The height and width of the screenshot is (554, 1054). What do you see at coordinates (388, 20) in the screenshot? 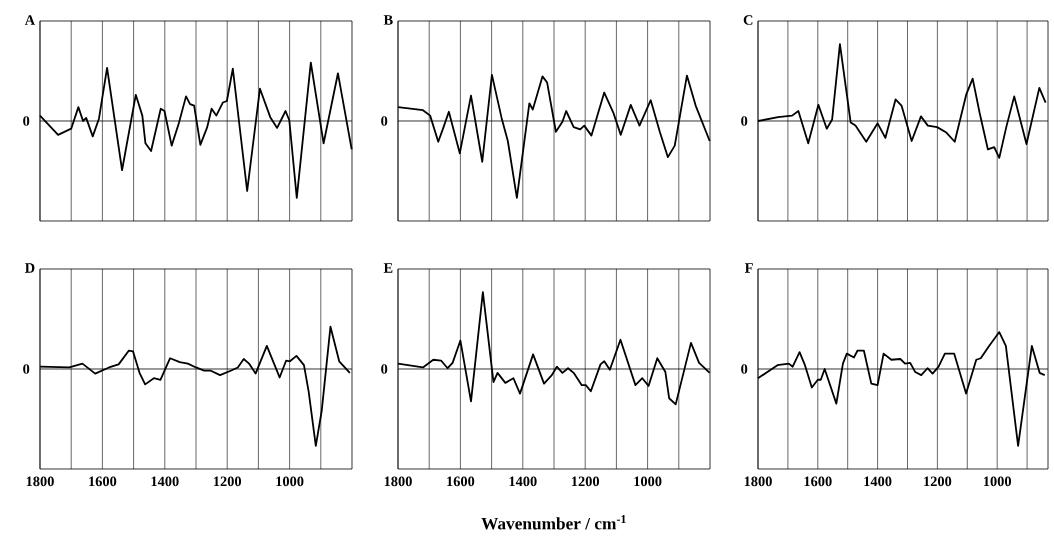
I see `chart-title: B` at bounding box center [388, 20].